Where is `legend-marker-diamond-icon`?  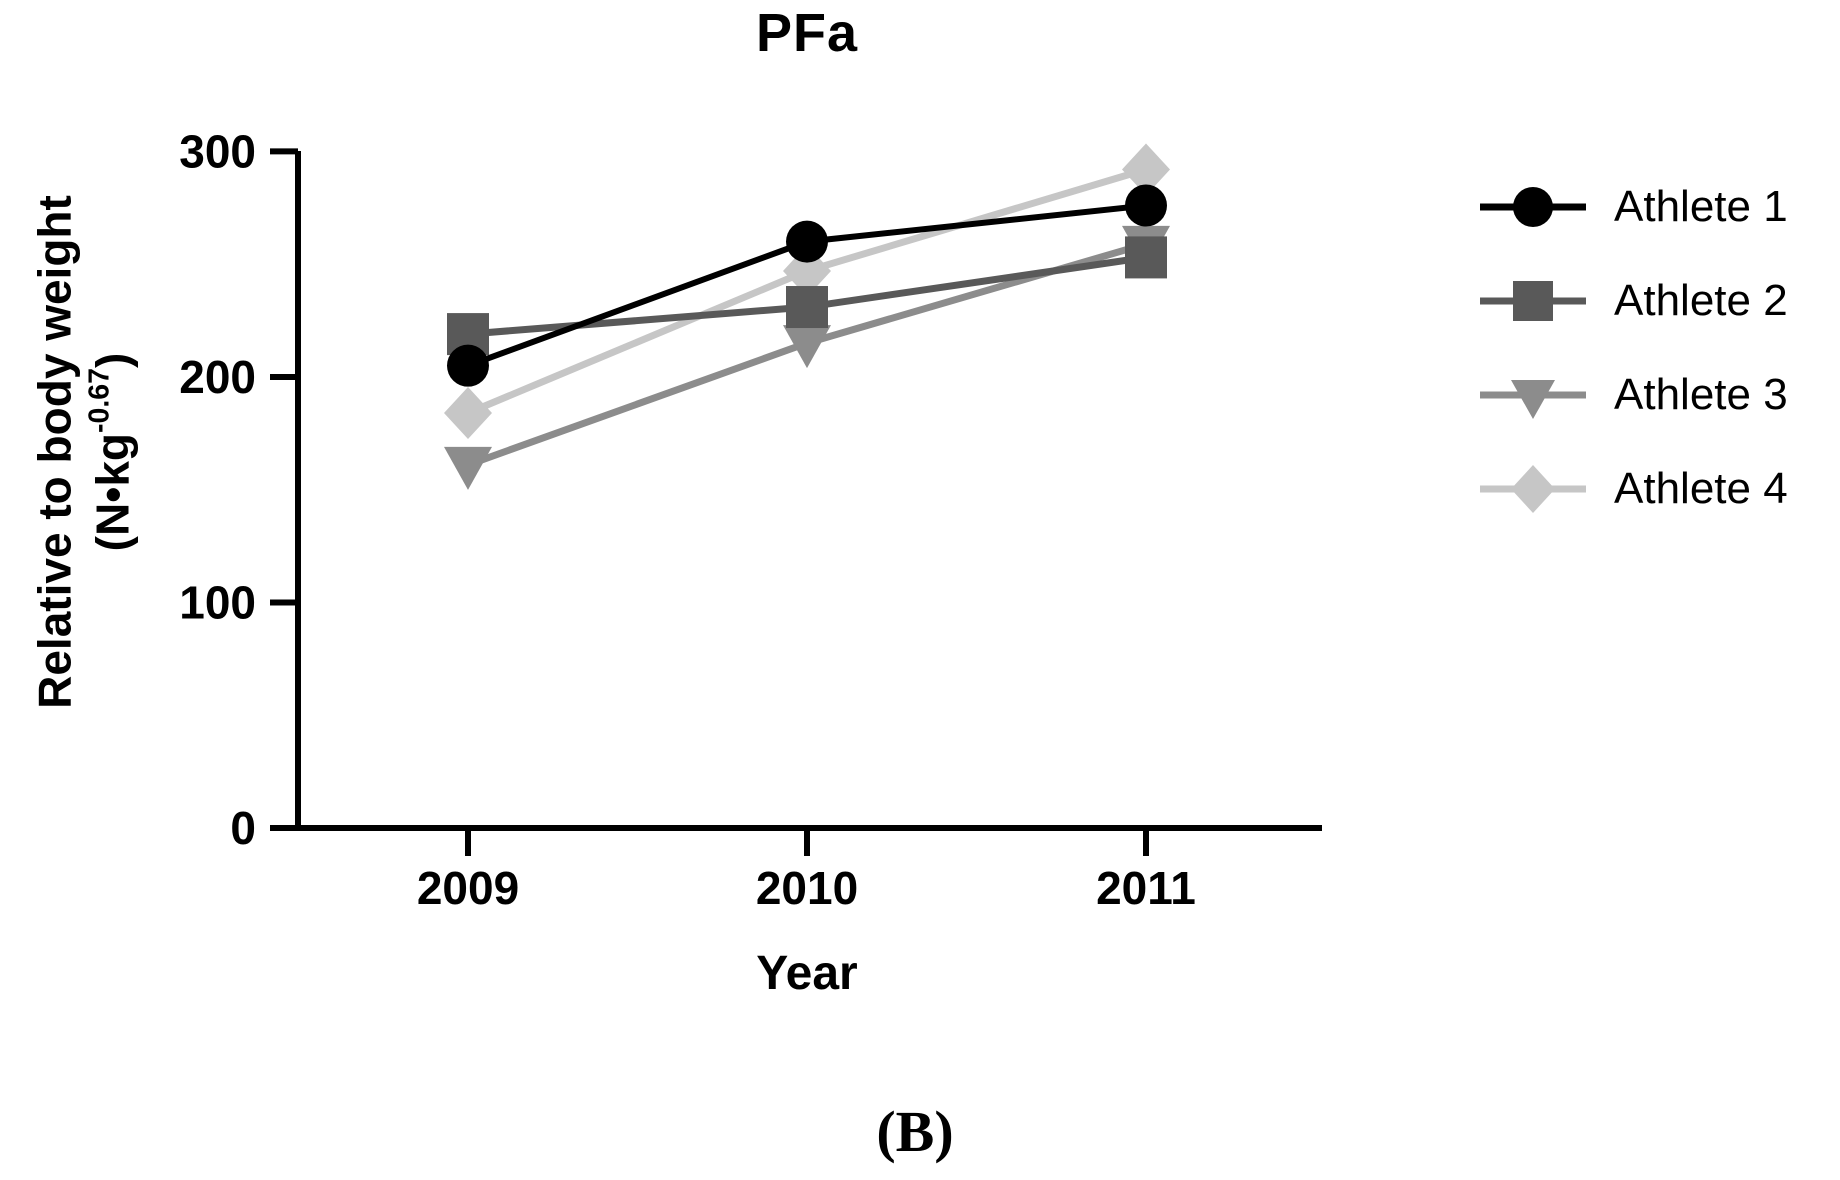 legend-marker-diamond-icon is located at coordinates (1533, 489).